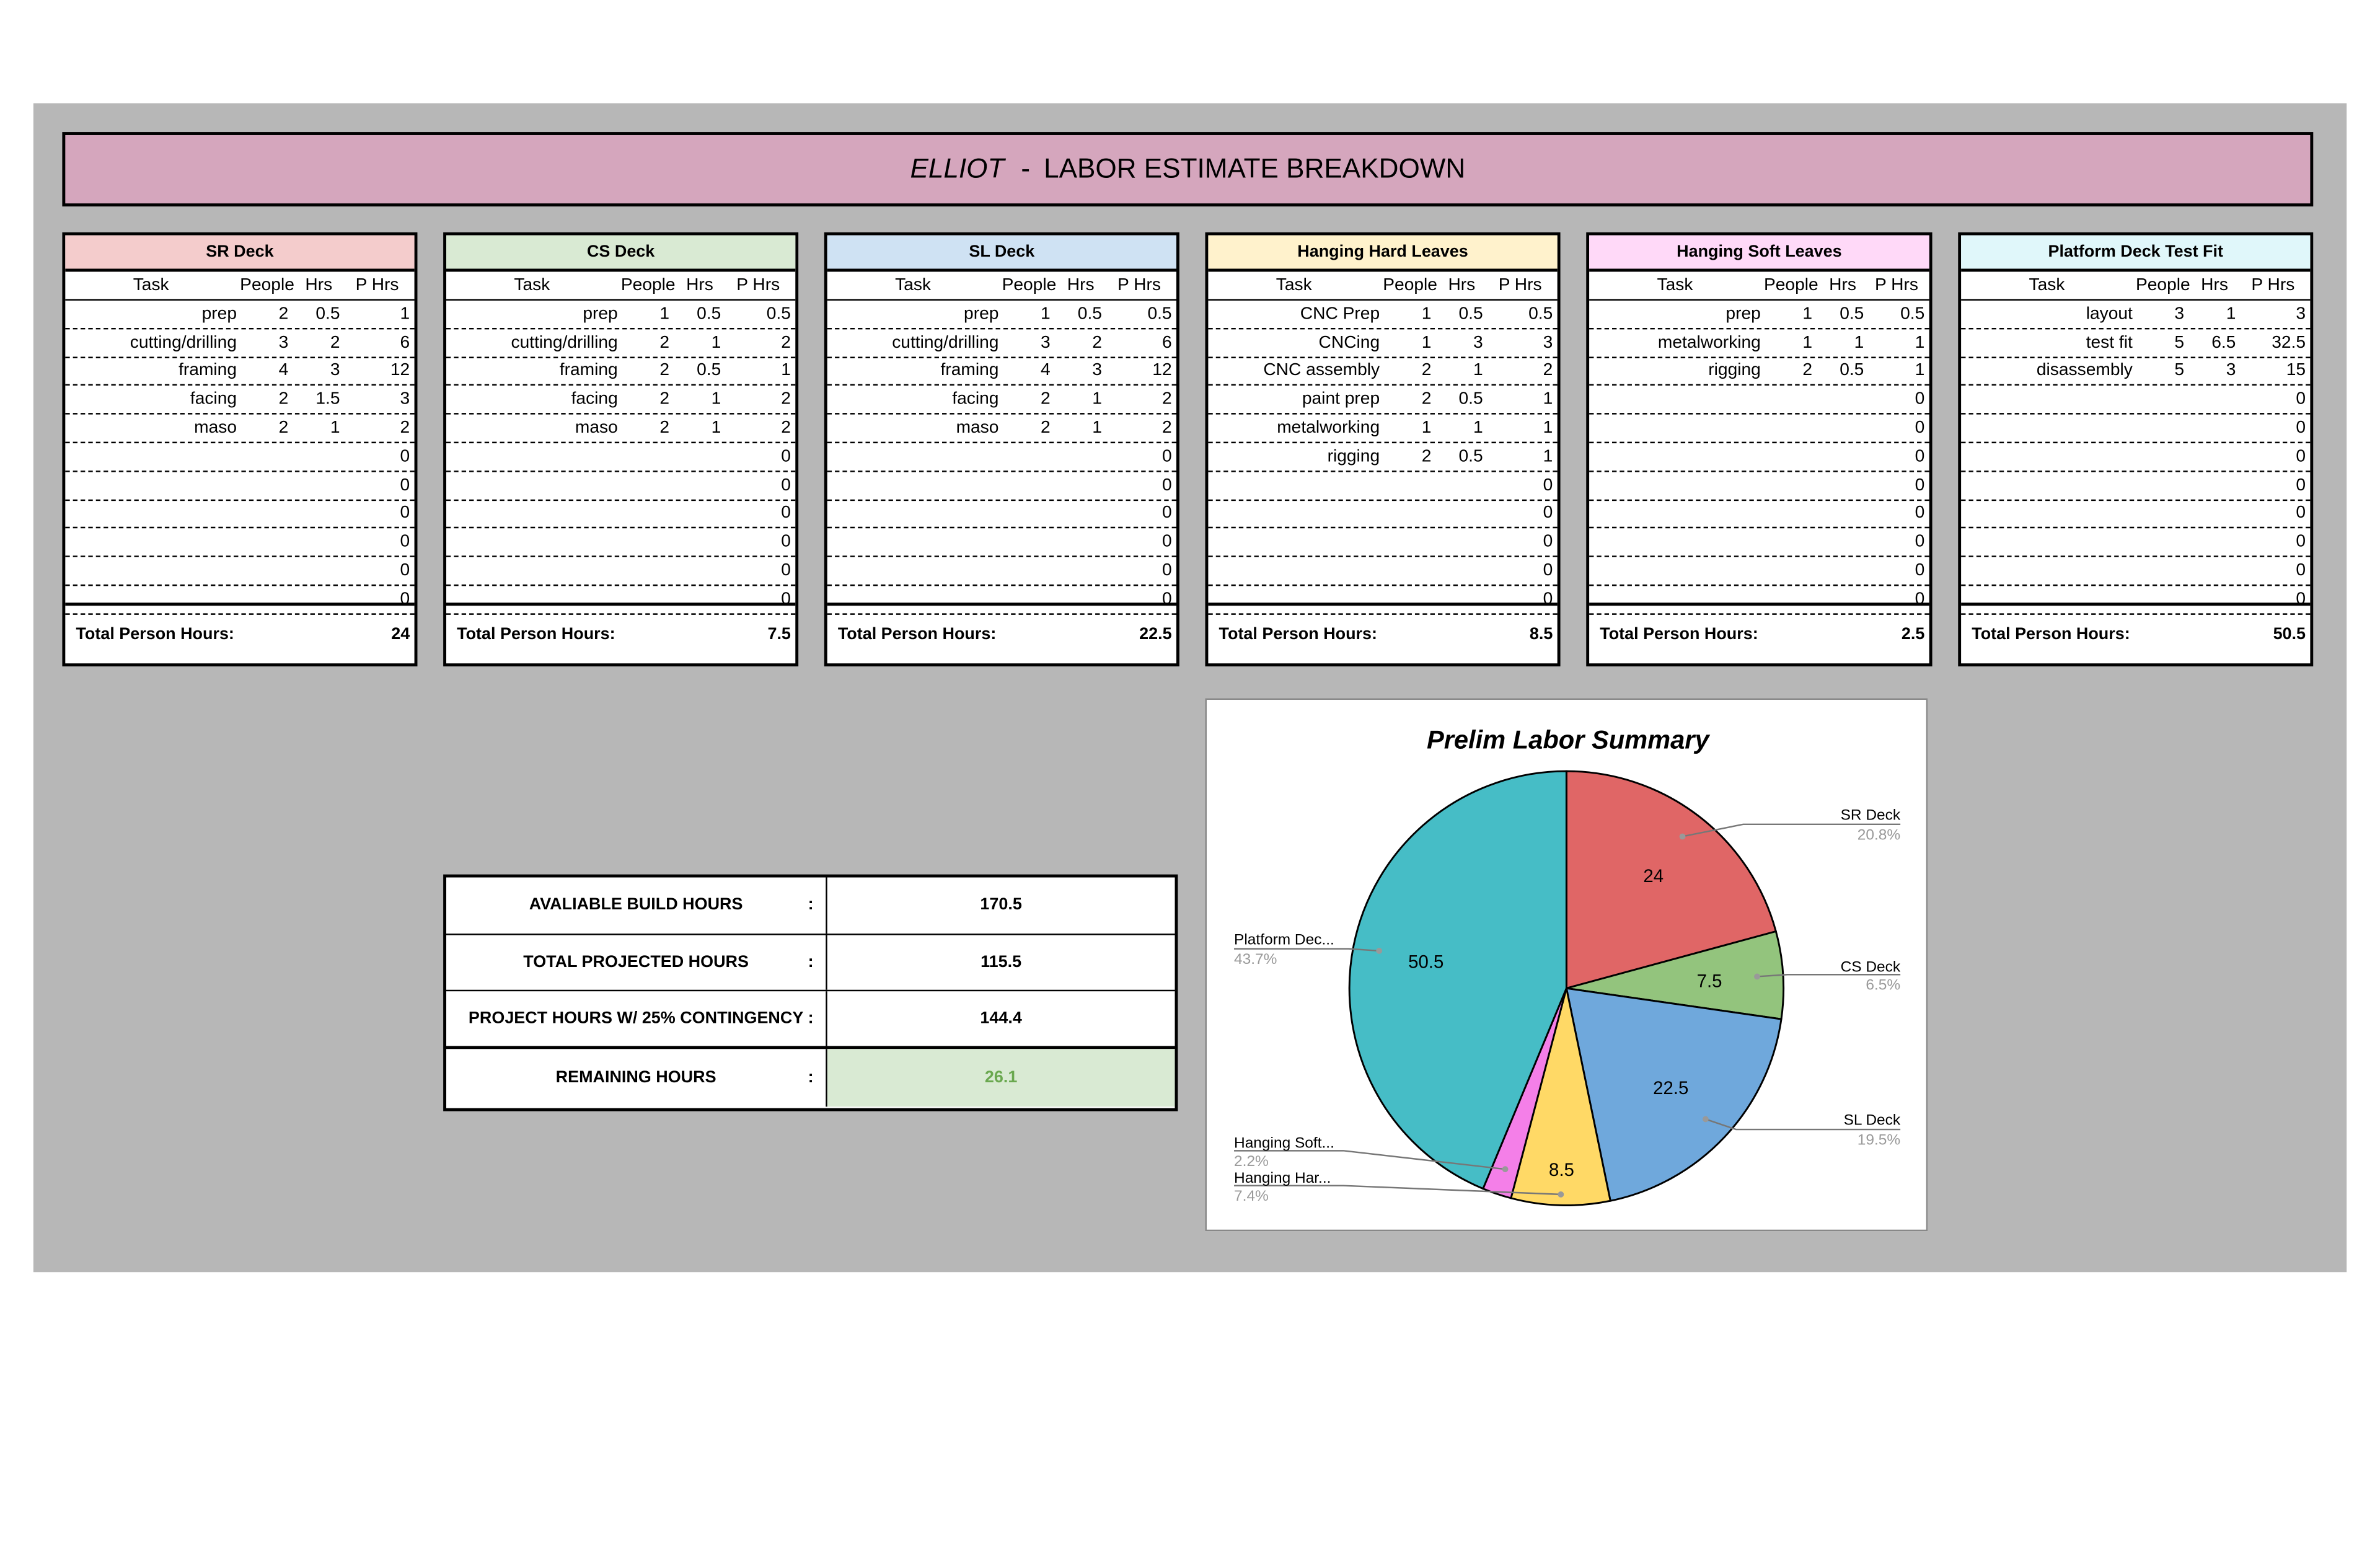  What do you see at coordinates (969, 371) in the screenshot?
I see `cell-task: framing` at bounding box center [969, 371].